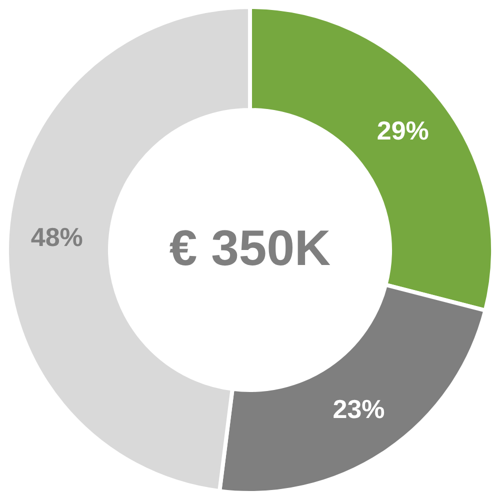 This screenshot has width=500, height=500. What do you see at coordinates (250, 248) in the screenshot?
I see `text: € 350K` at bounding box center [250, 248].